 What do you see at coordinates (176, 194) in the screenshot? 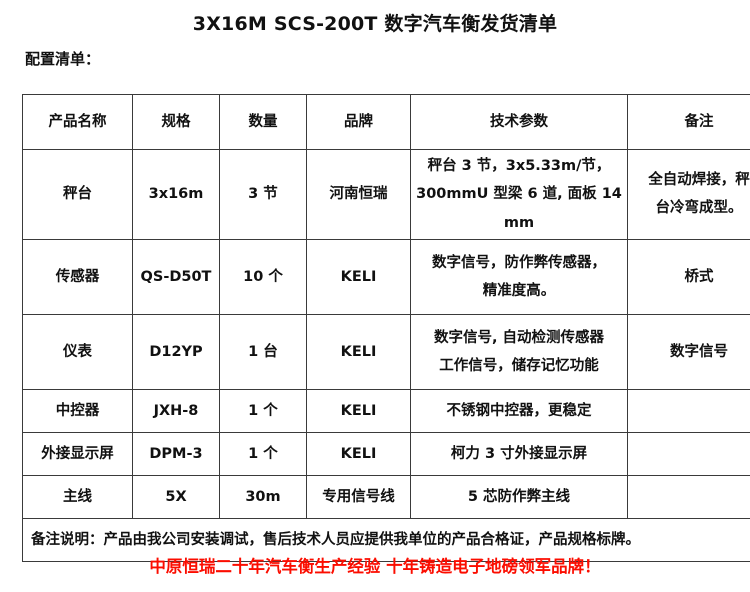
I see `cell-spec: 3x16m` at bounding box center [176, 194].